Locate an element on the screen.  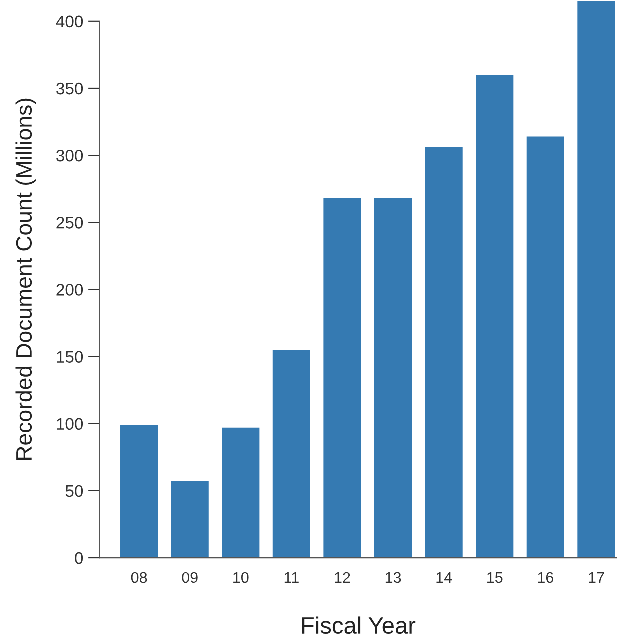
x-tick-label: 17 is located at coordinates (596, 577).